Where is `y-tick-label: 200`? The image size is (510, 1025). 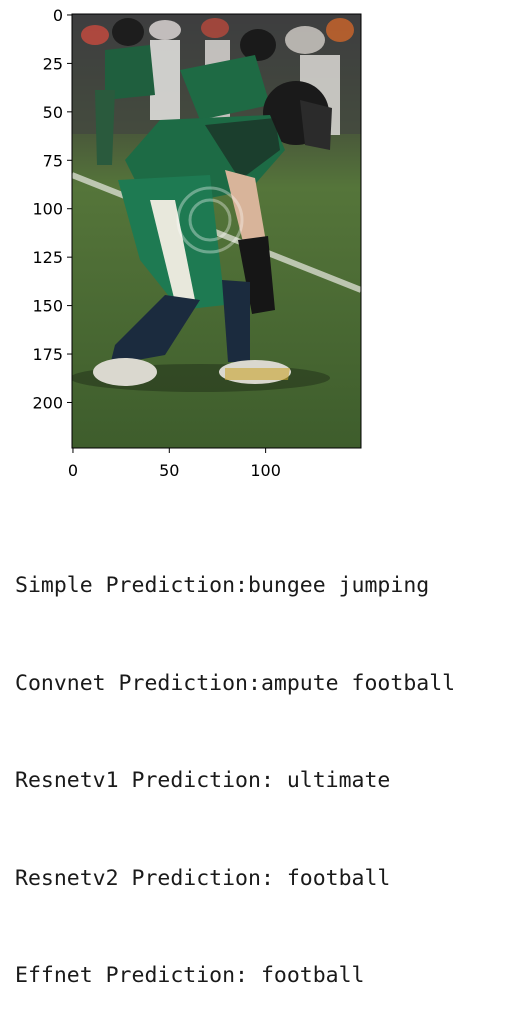
y-tick-label: 200 is located at coordinates (47, 402).